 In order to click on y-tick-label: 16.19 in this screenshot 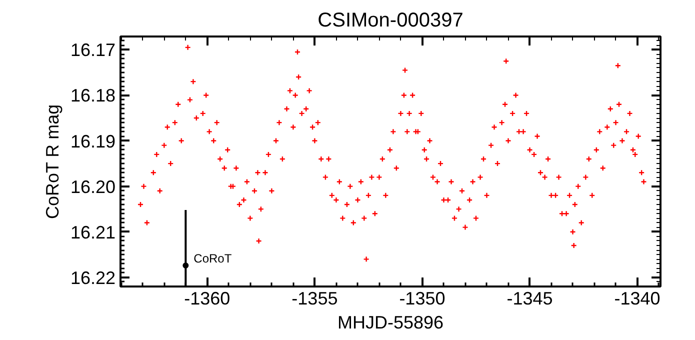, I will do `click(93, 141)`.